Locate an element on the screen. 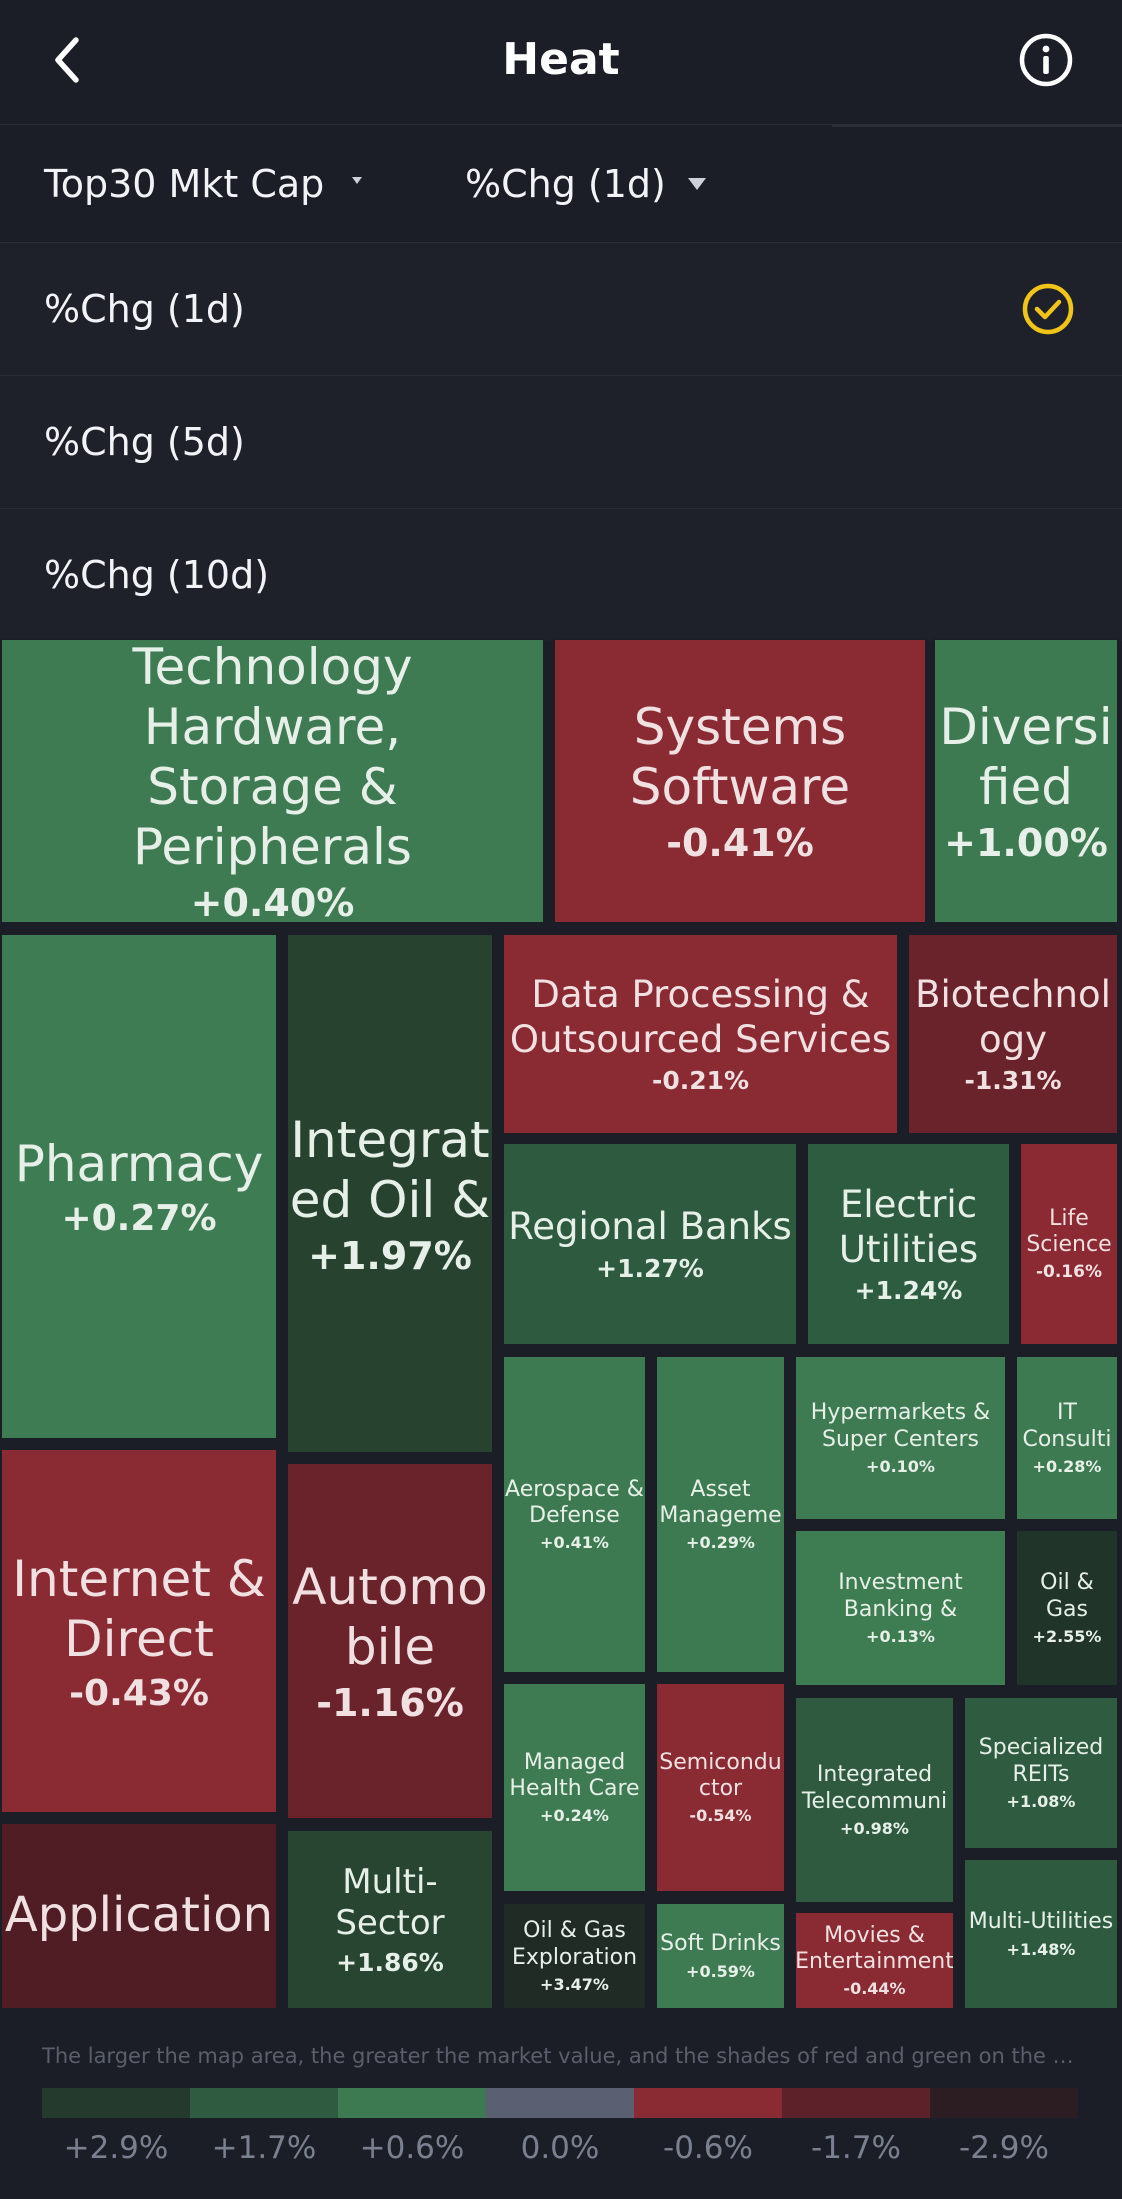 The width and height of the screenshot is (1122, 2199). heatmap-tile: Systems Software -0.41% is located at coordinates (740, 781).